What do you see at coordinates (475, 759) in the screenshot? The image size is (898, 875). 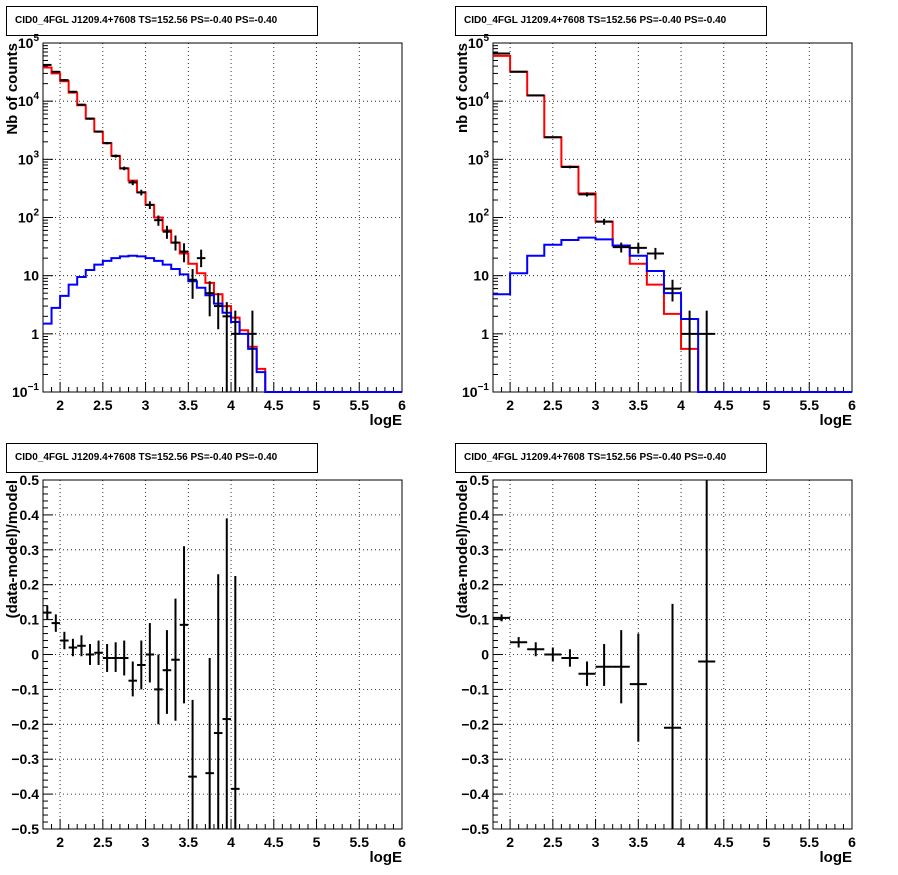 I see `y-tick-label: −0.3` at bounding box center [475, 759].